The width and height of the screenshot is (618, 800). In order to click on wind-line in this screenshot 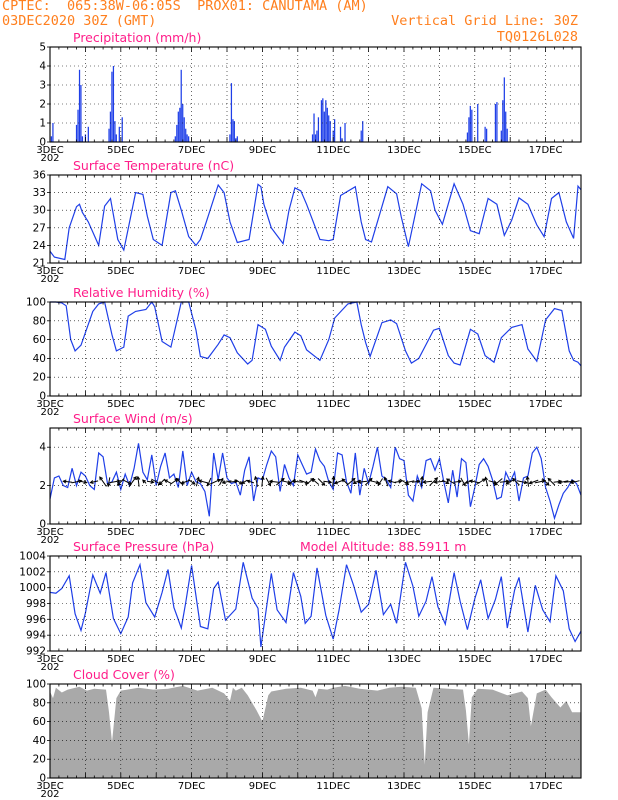, I will do `click(315, 482)`.